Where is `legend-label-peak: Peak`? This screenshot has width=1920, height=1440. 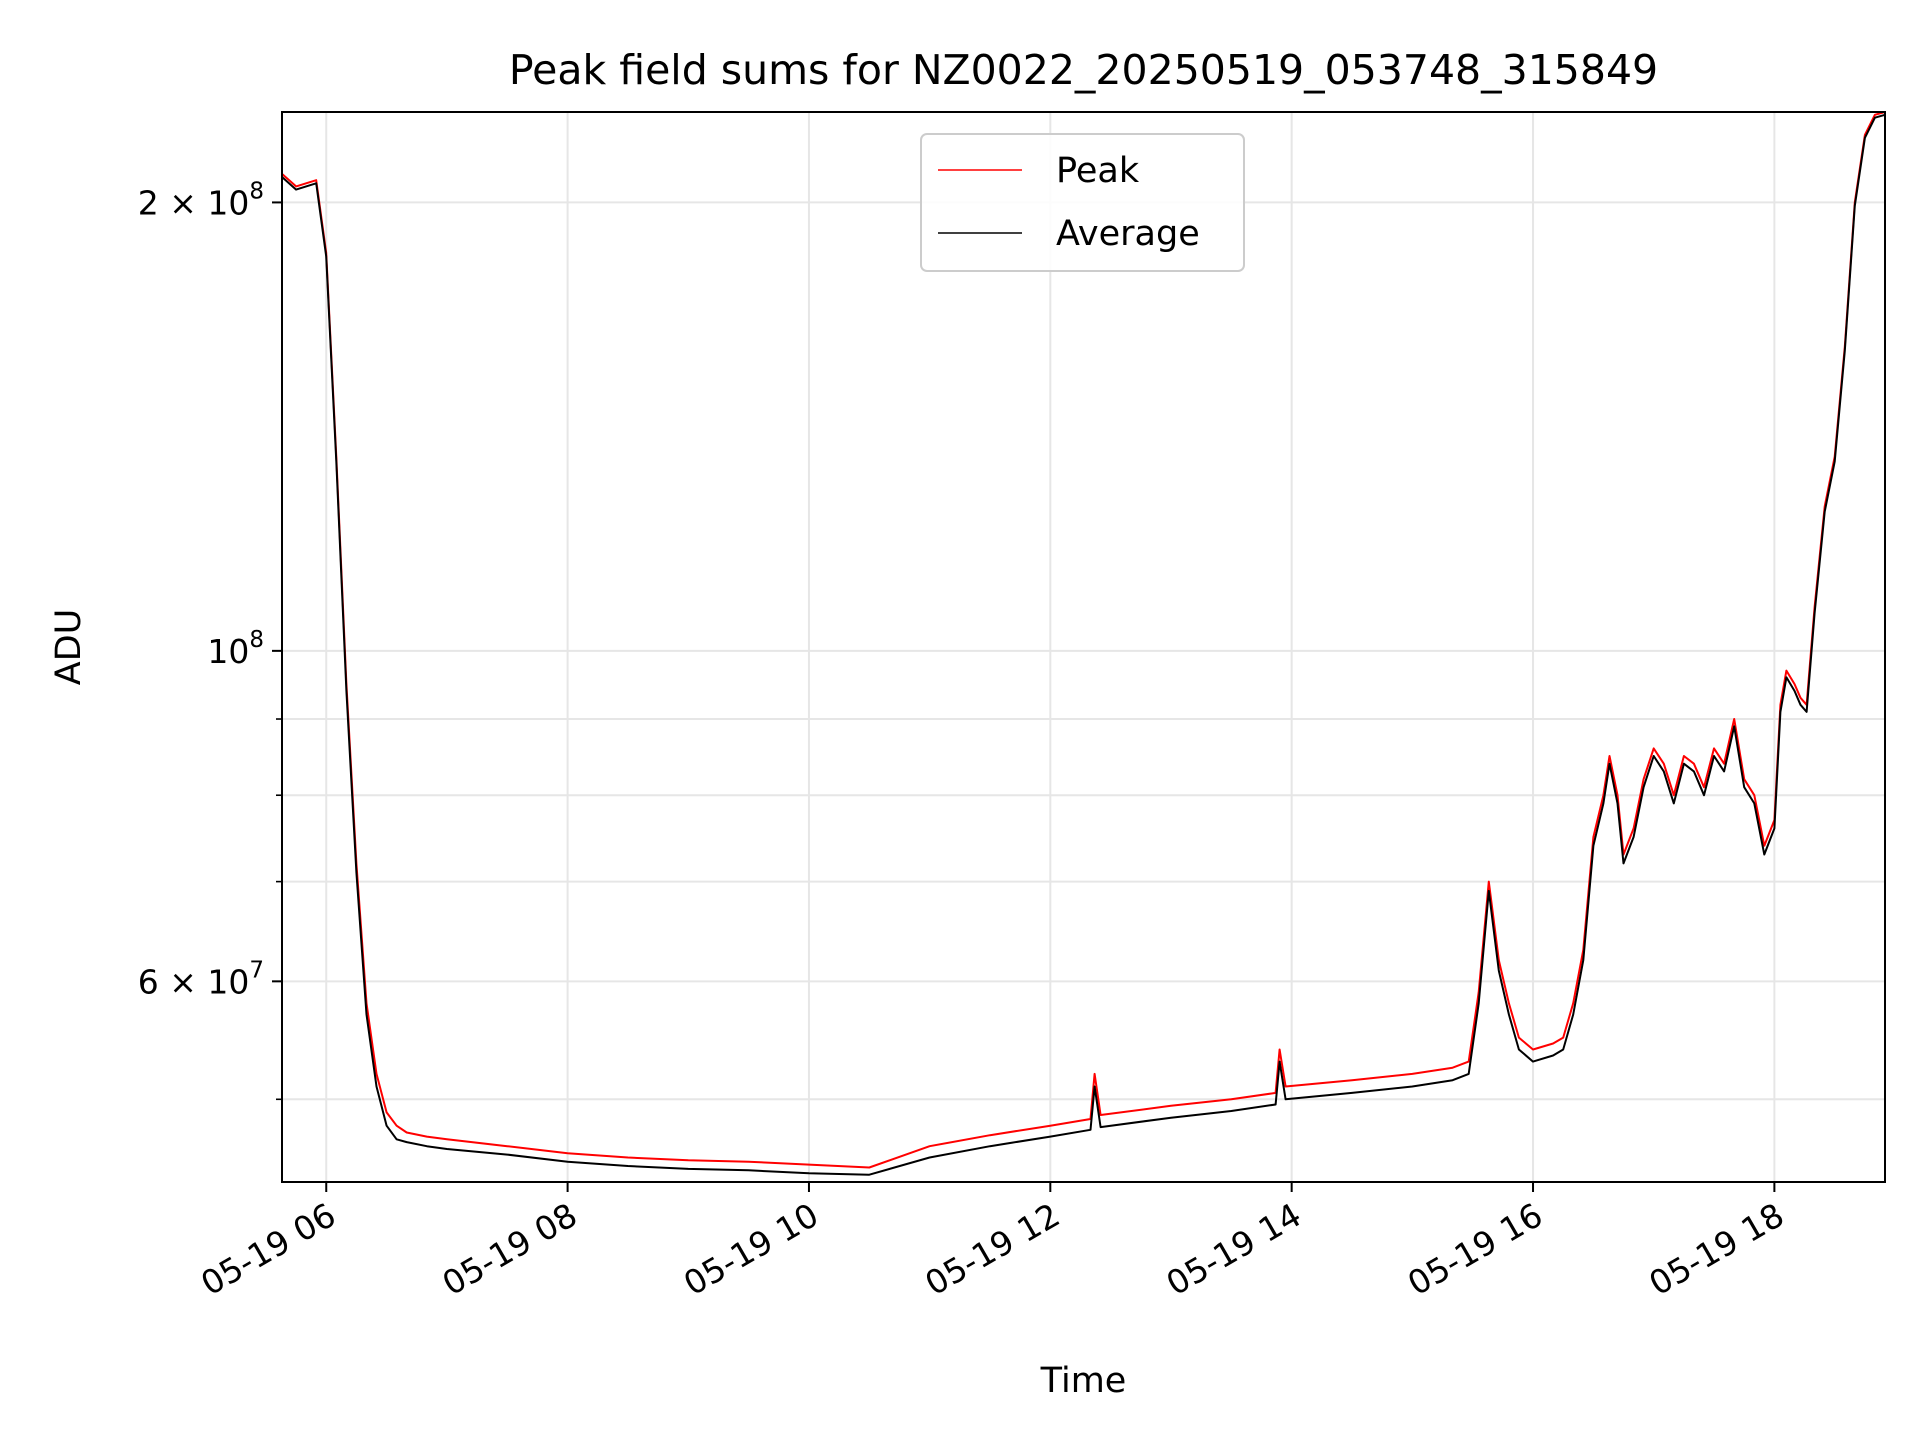 legend-label-peak: Peak is located at coordinates (1098, 171).